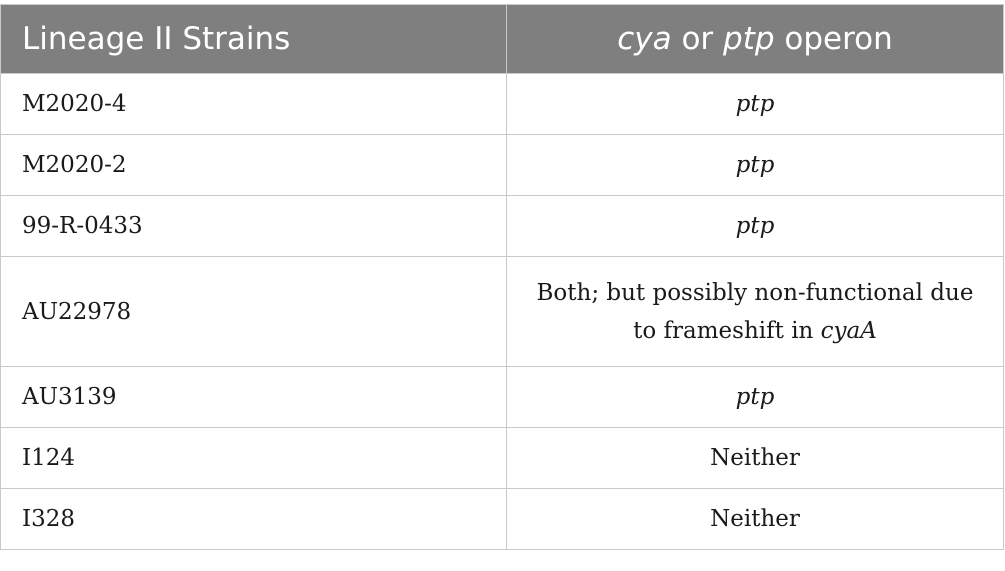  What do you see at coordinates (253, 104) in the screenshot?
I see `strain-cell: M2020-4` at bounding box center [253, 104].